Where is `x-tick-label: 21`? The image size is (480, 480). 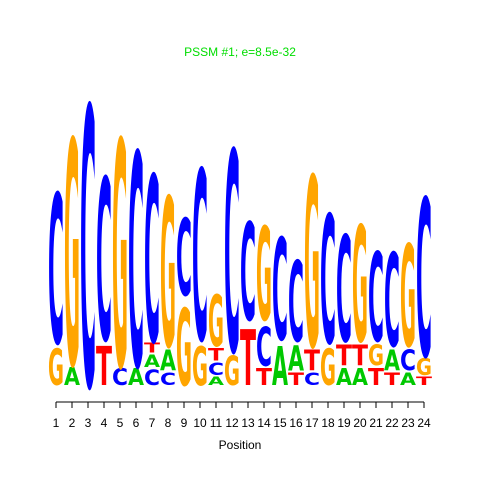 x-tick-label: 21 is located at coordinates (376, 423).